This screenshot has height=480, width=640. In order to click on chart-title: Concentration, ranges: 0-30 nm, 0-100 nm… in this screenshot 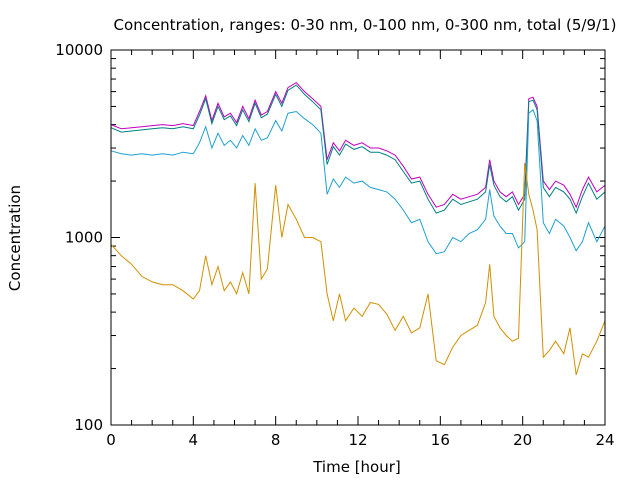, I will do `click(365, 25)`.